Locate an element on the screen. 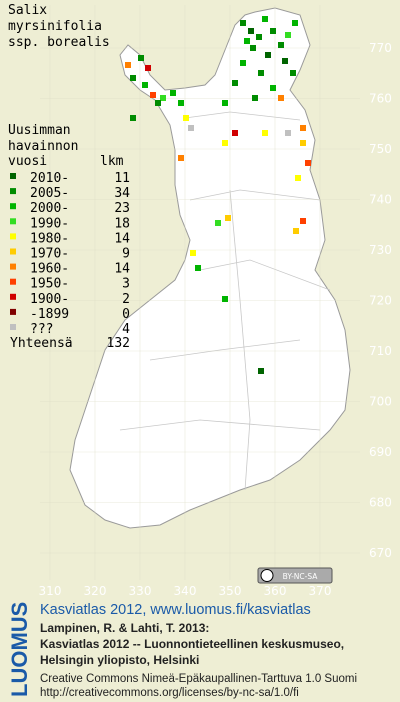 This screenshot has width=400, height=702. grid-label: 750 is located at coordinates (380, 149).